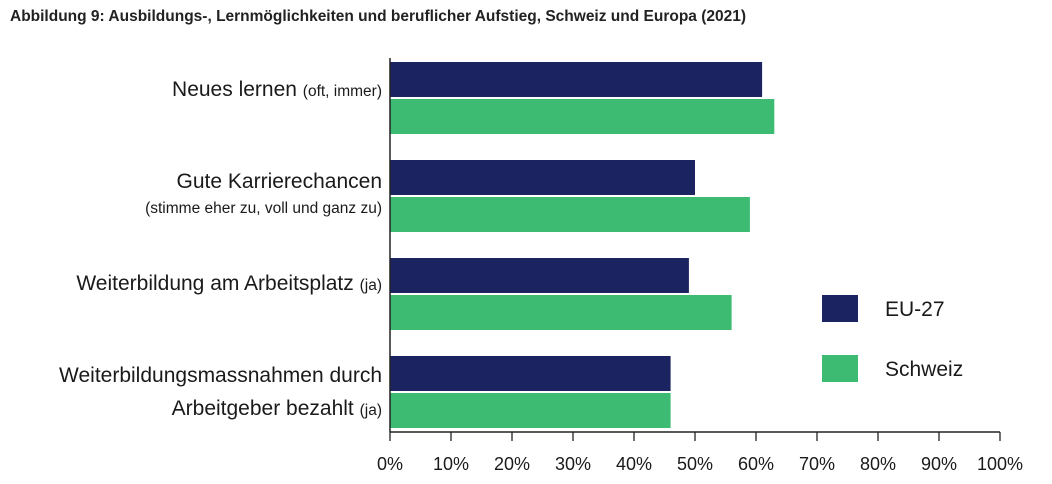 The width and height of the screenshot is (1052, 484). I want to click on x-tick-label: 20%, so click(512, 464).